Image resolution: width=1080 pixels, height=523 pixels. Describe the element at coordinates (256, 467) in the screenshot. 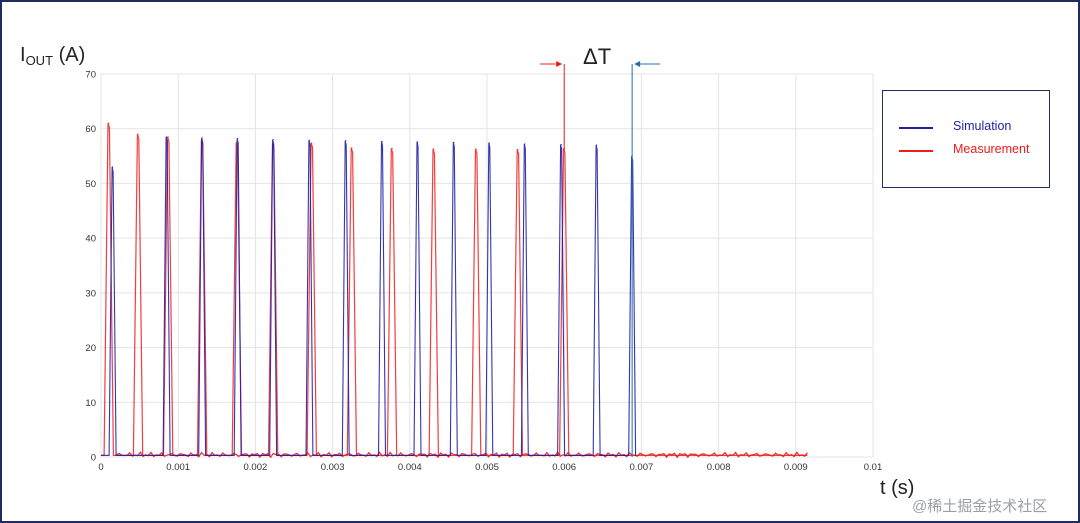

I see `x-tick-label: 0.002` at that location.